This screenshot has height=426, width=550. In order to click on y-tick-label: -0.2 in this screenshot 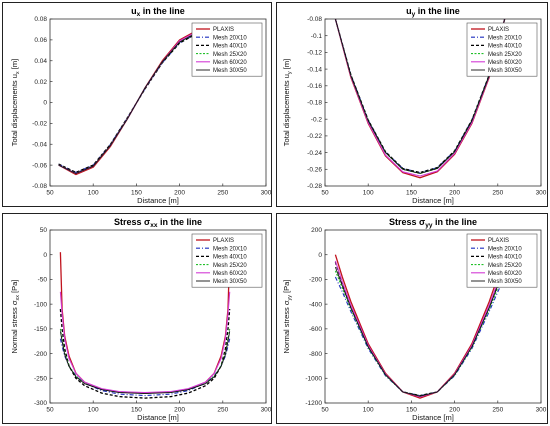, I will do `click(317, 119)`.